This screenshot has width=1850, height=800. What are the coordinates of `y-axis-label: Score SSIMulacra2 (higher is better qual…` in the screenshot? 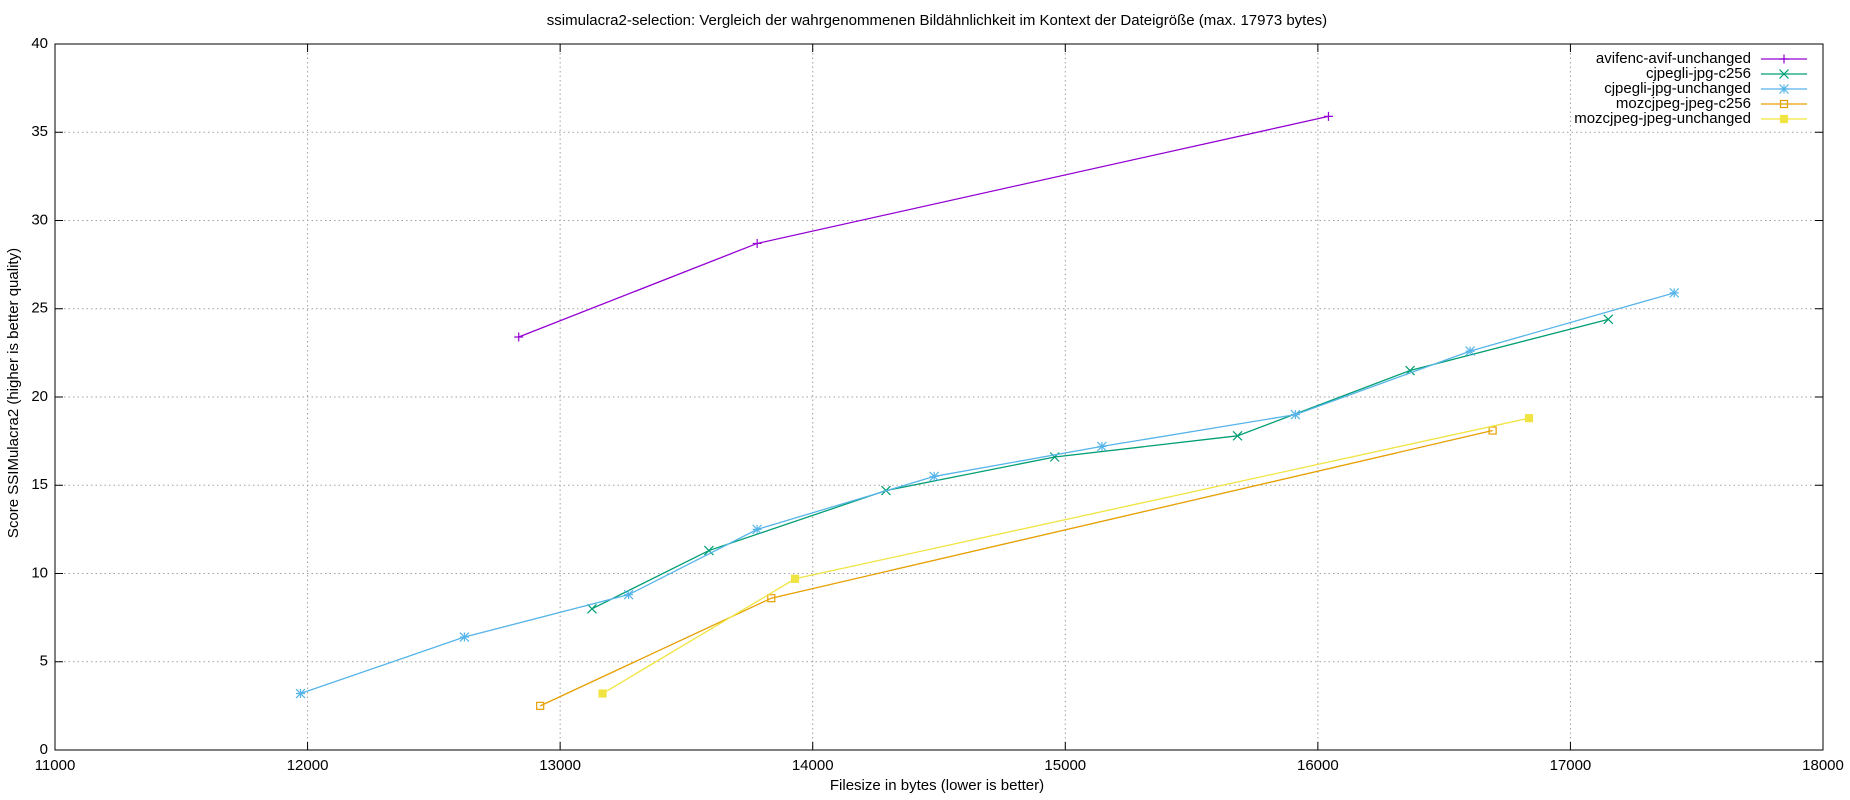 It's located at (13, 393).